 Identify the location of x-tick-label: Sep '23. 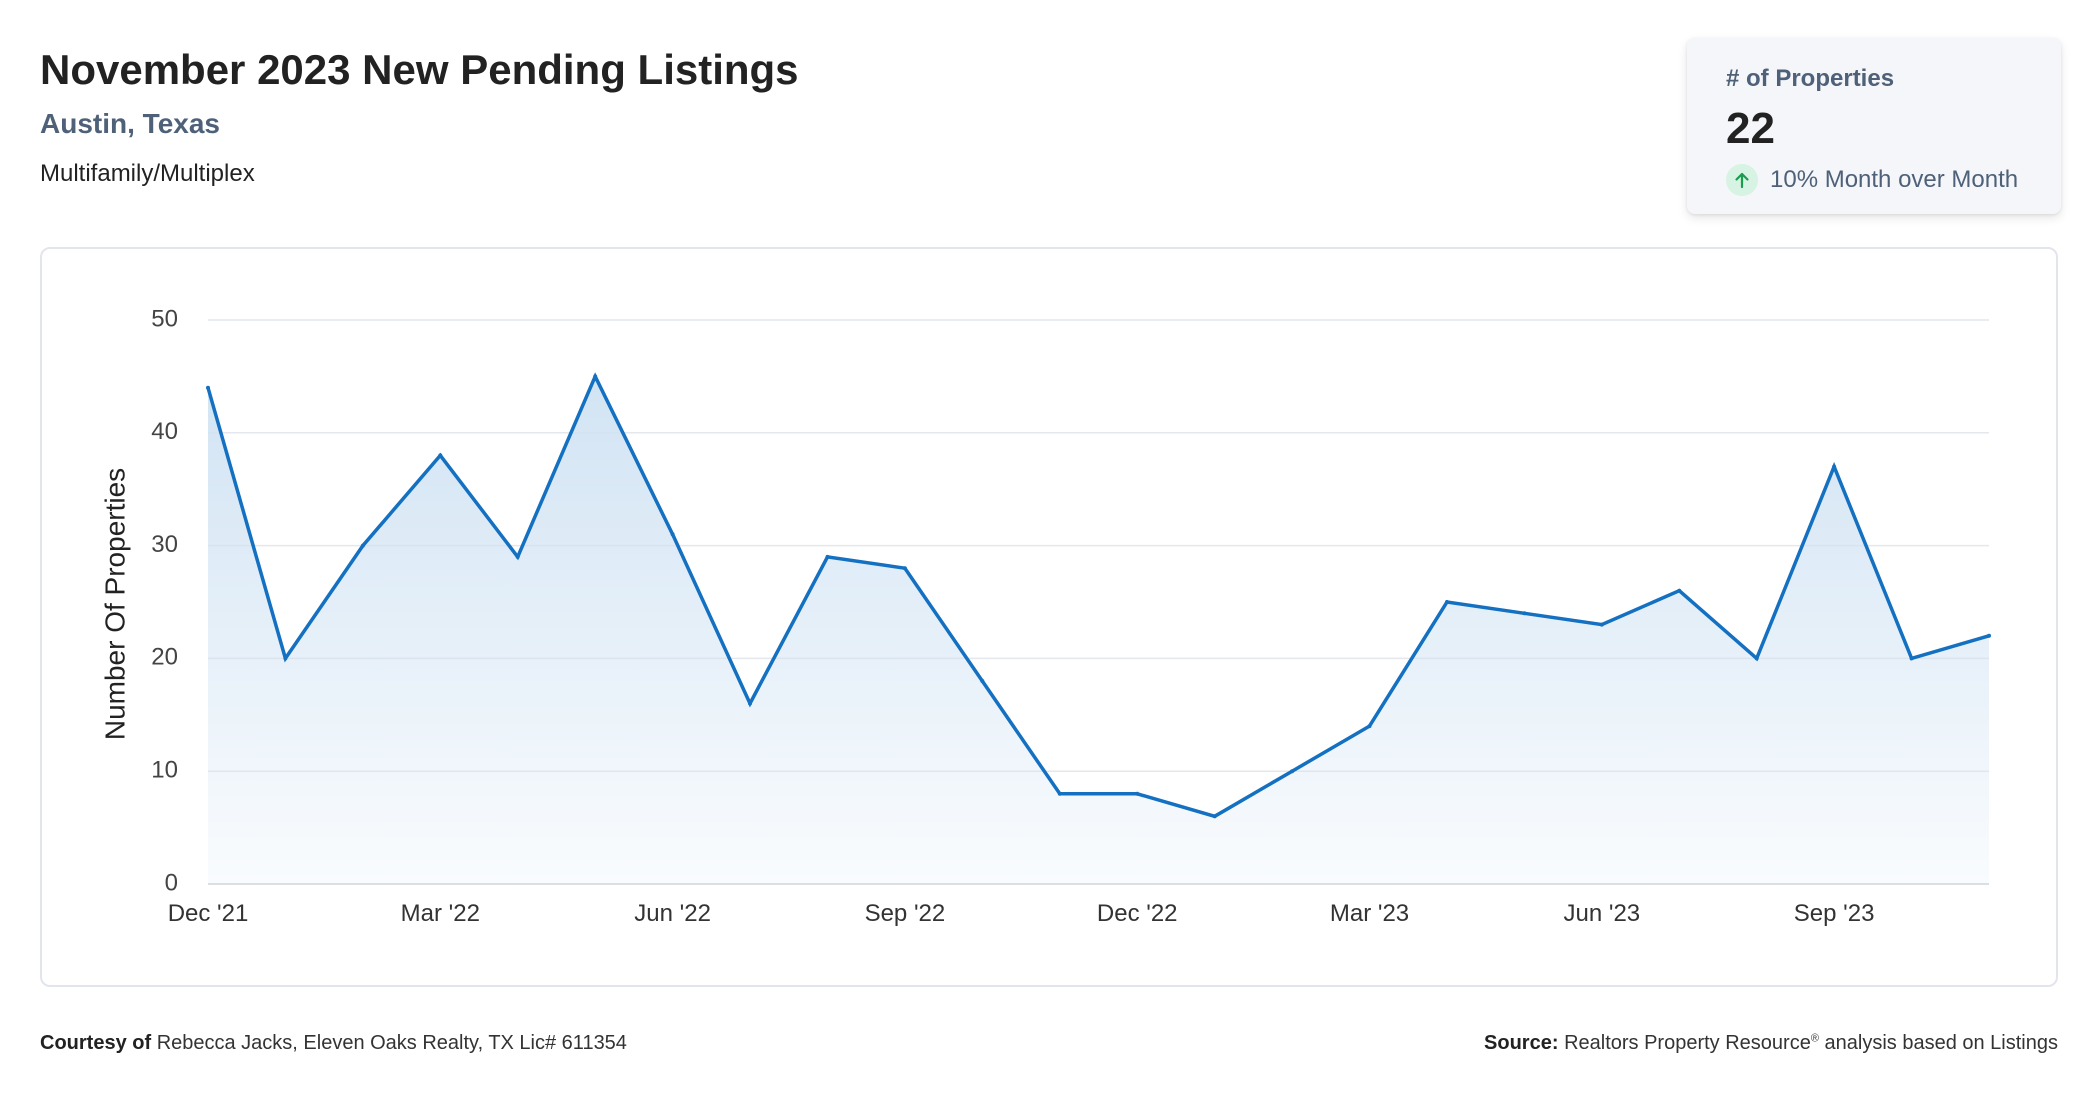
(1834, 913).